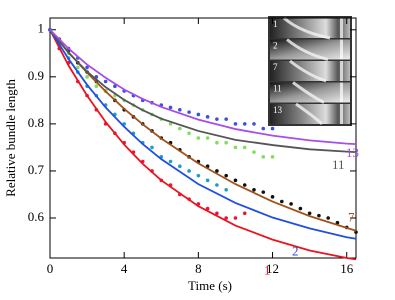  Describe the element at coordinates (275, 24) in the screenshot. I see `inset-label: 1` at that location.